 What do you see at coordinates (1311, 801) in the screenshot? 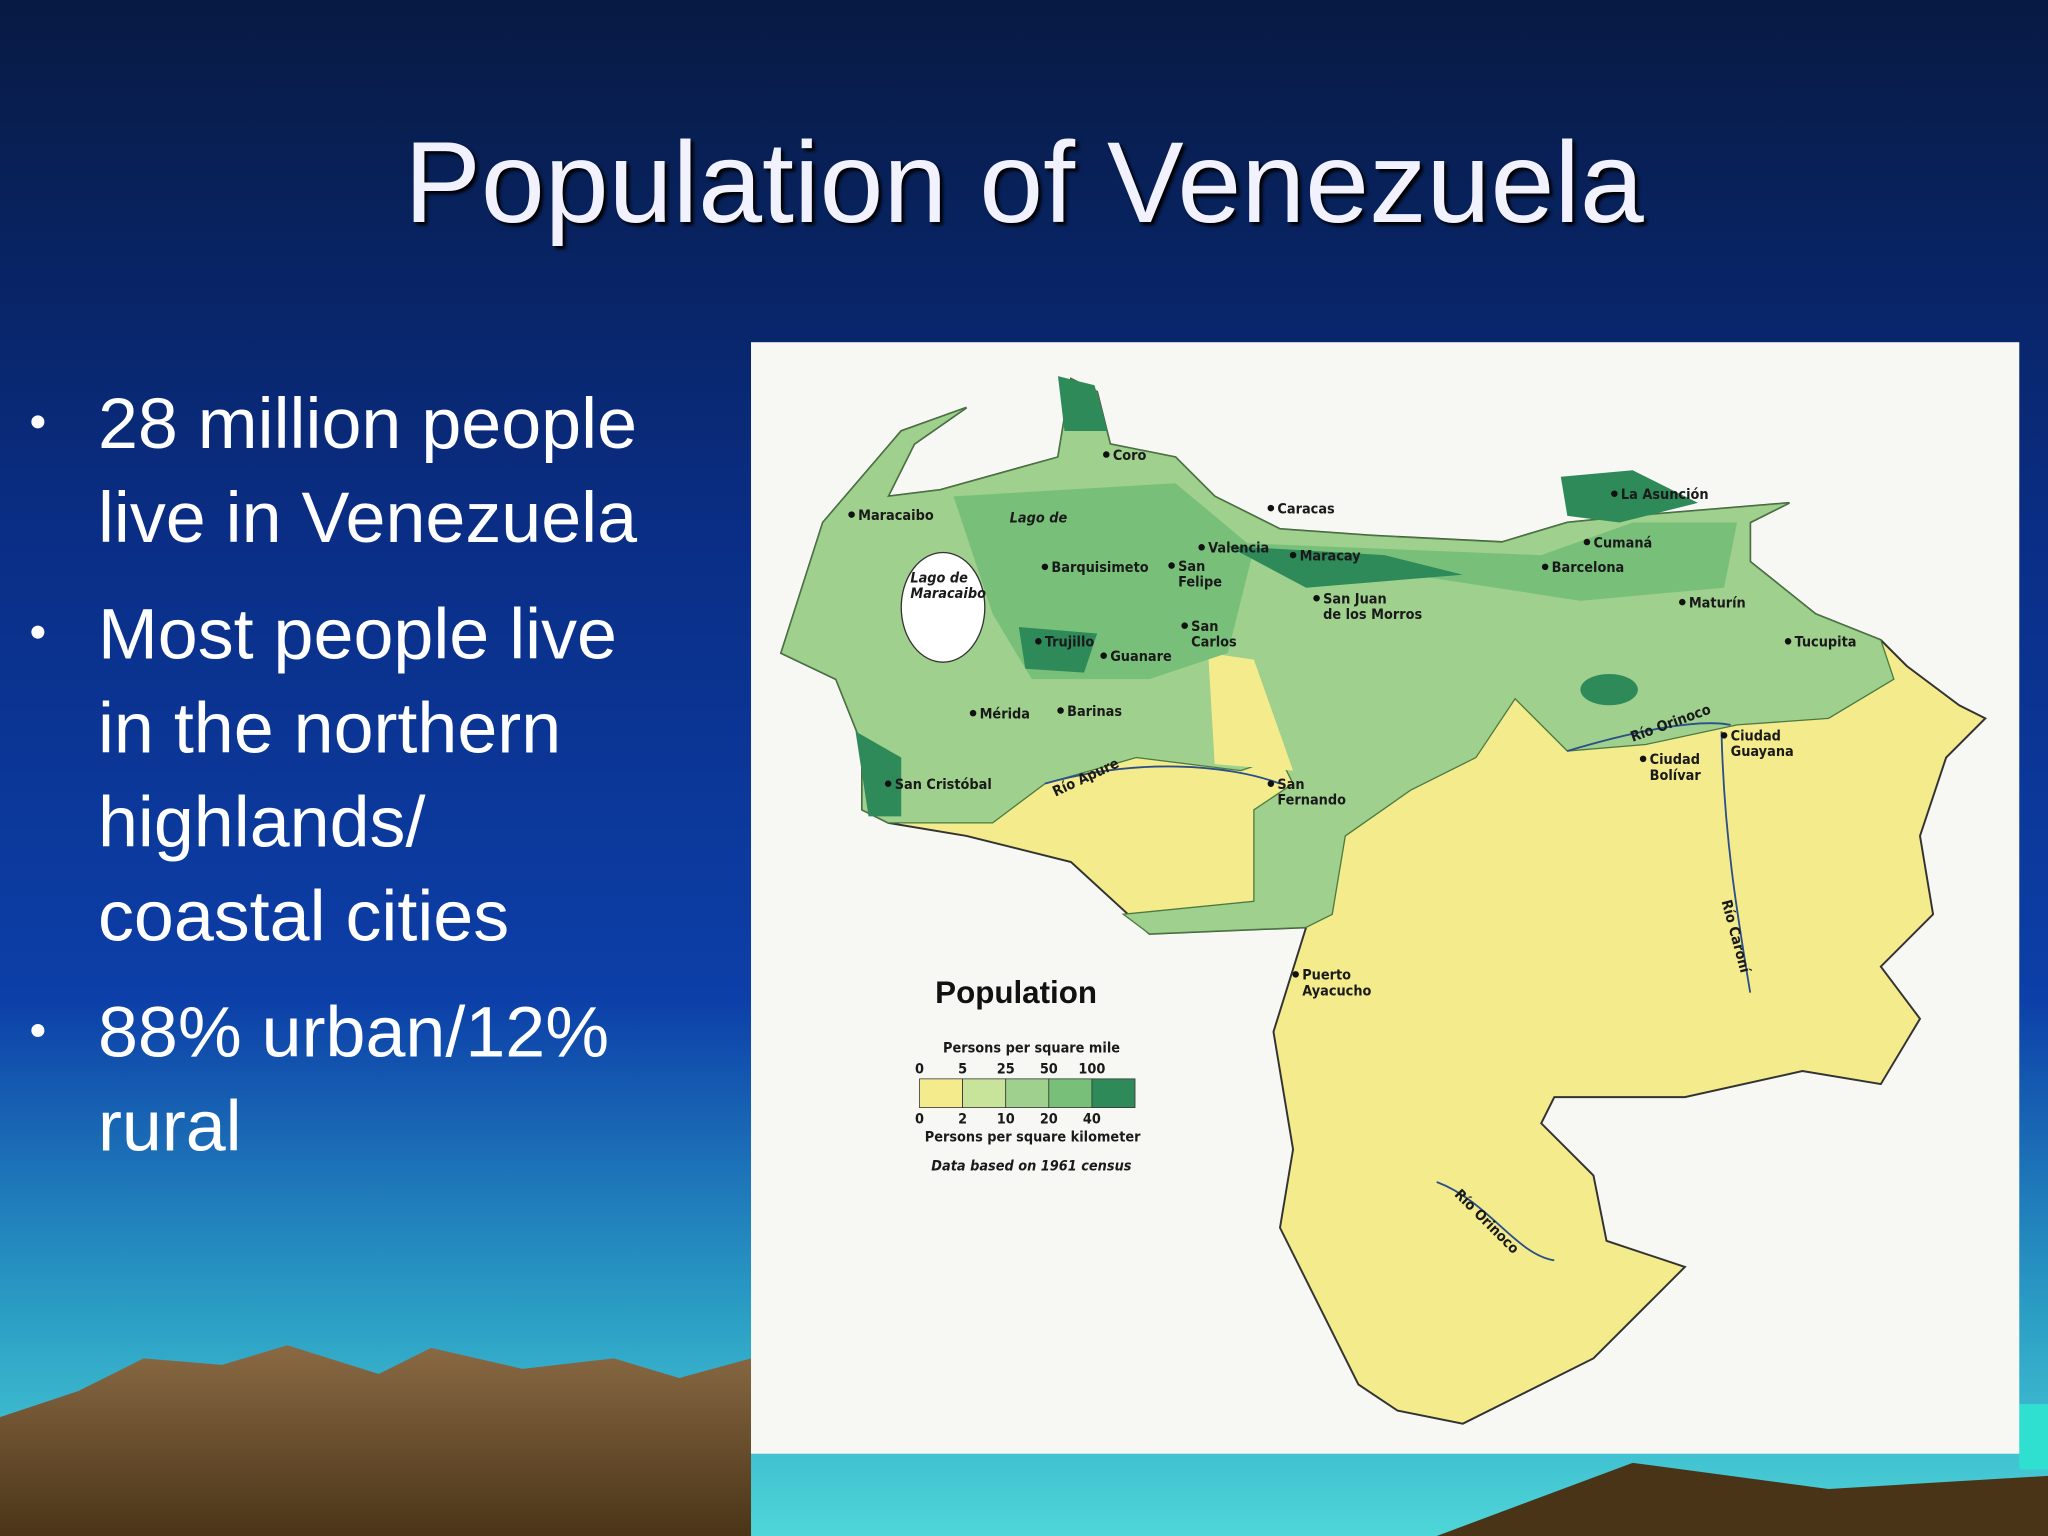
I see `place-label: Fernando` at bounding box center [1311, 801].